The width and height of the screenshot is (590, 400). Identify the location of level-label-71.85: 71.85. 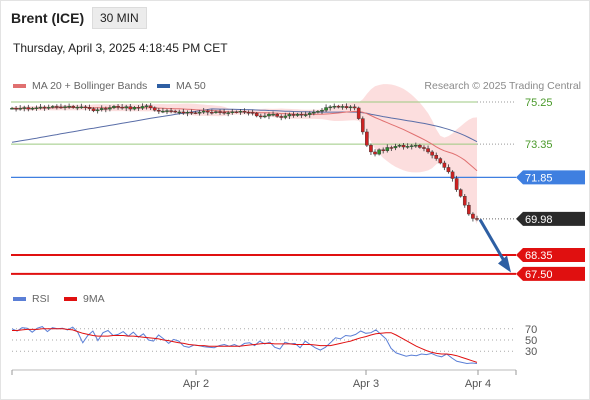
(539, 178).